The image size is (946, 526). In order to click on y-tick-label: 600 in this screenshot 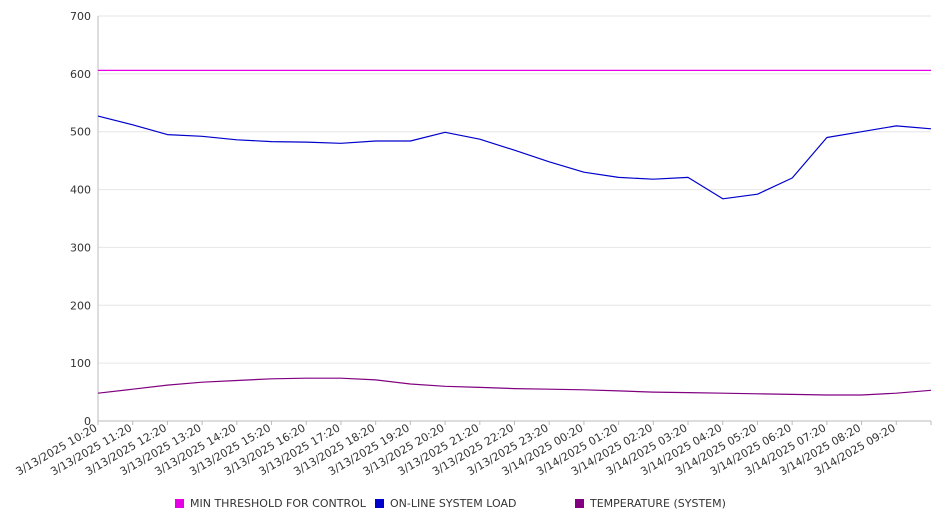, I will do `click(80, 74)`.